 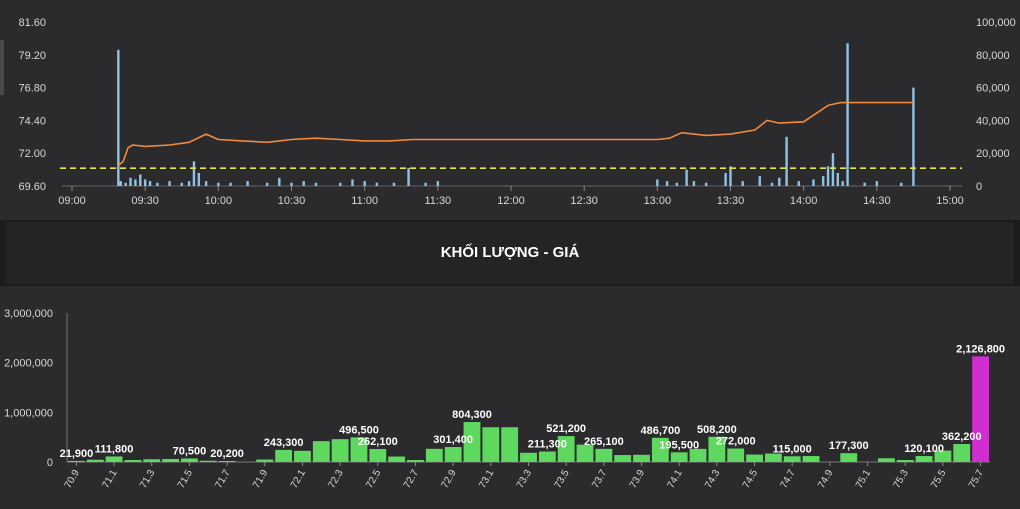 What do you see at coordinates (2, 67) in the screenshot?
I see `panel-edge-accent` at bounding box center [2, 67].